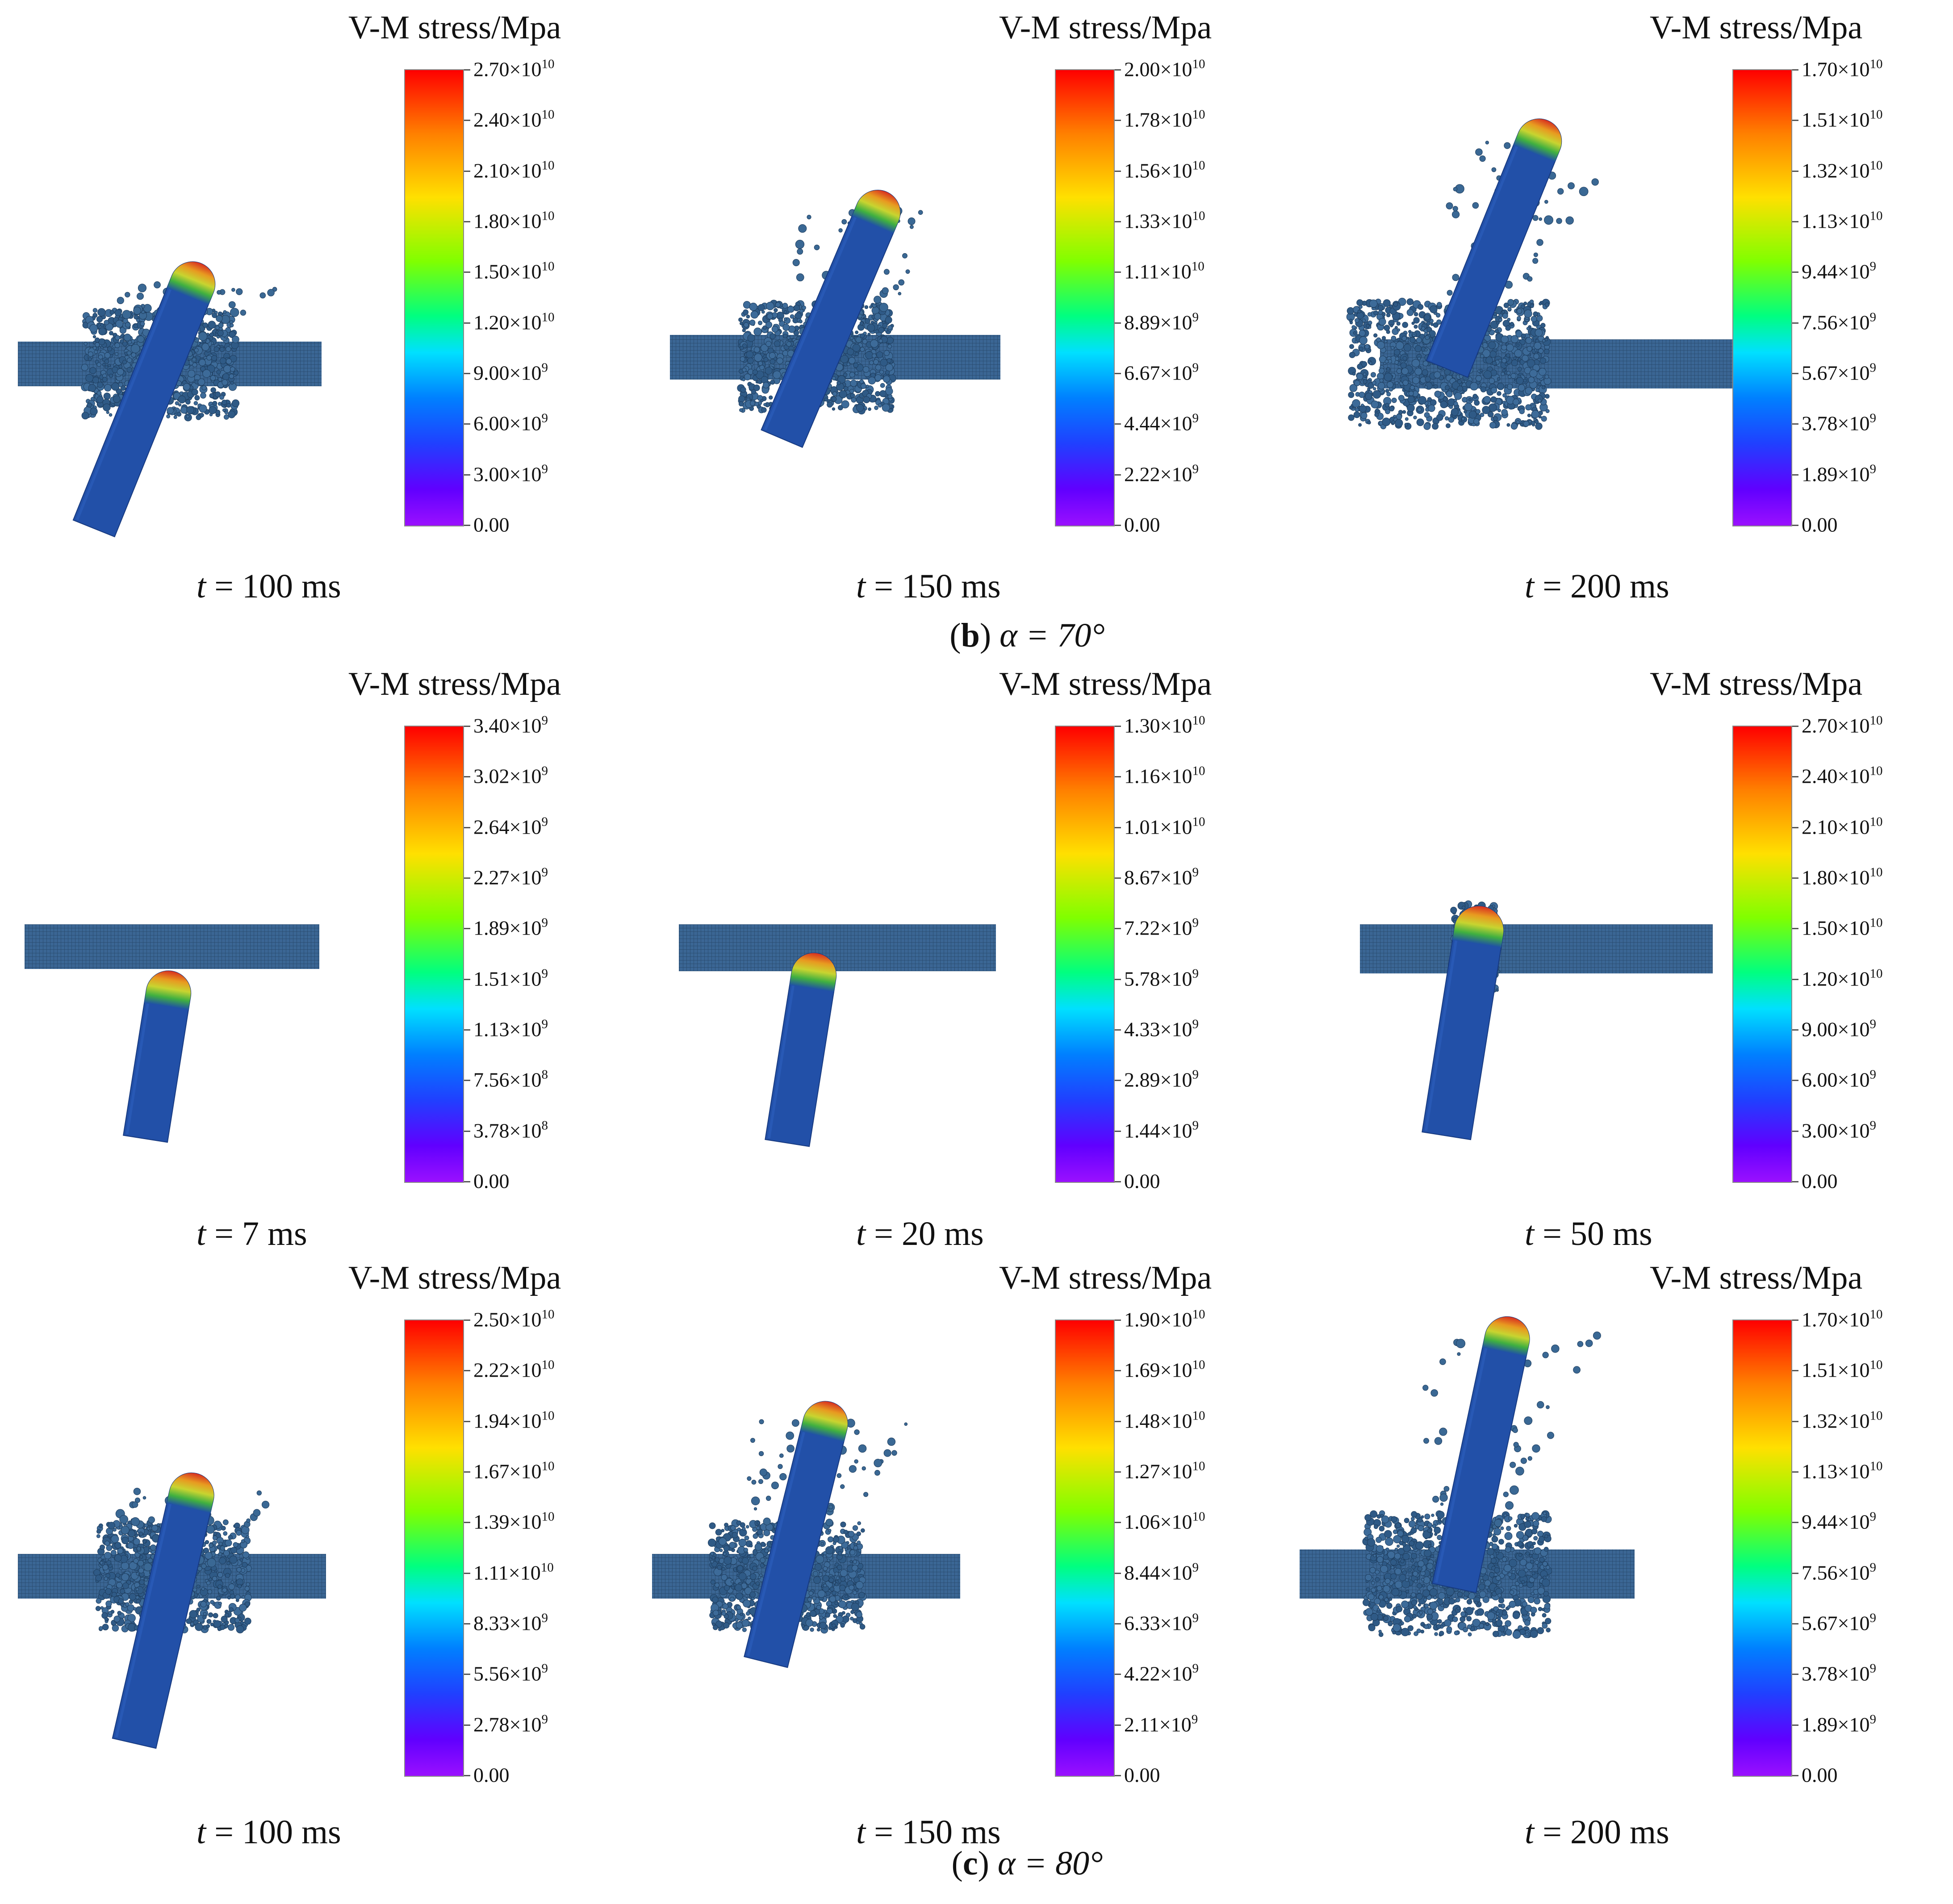 Image resolution: width=1953 pixels, height=1904 pixels. What do you see at coordinates (1839, 1521) in the screenshot?
I see `colorbar-tick-label: 9.44×10⁹` at bounding box center [1839, 1521].